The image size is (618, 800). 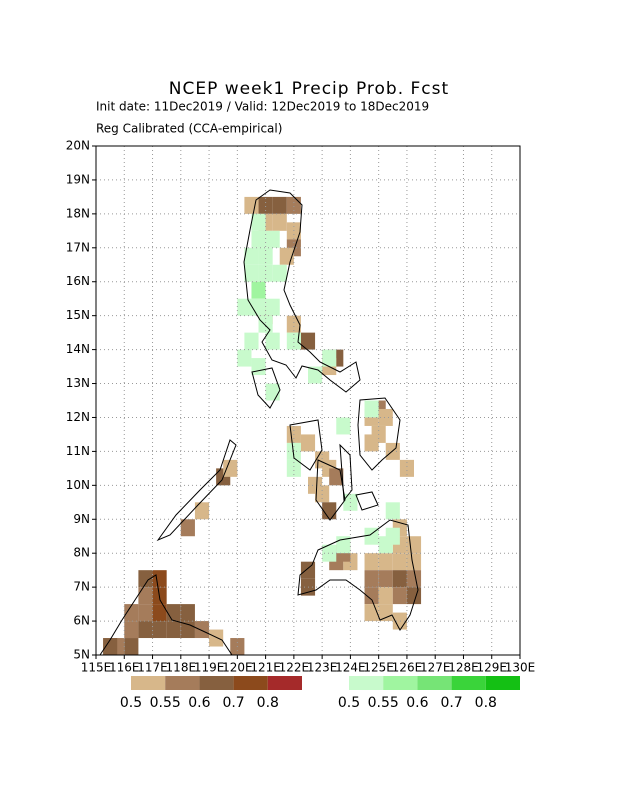 What do you see at coordinates (463, 668) in the screenshot?
I see `x-tick-label: 128E` at bounding box center [463, 668].